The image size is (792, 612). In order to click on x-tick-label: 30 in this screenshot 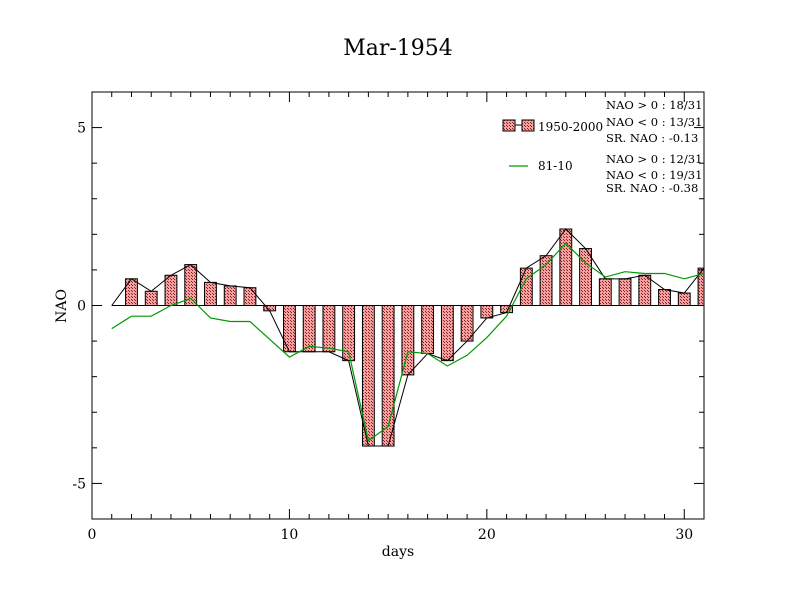, I will do `click(684, 535)`.